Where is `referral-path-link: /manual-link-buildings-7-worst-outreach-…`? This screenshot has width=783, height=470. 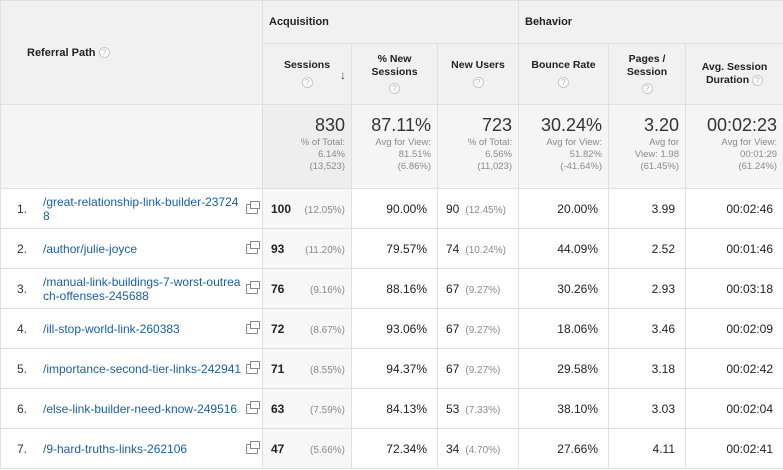 referral-path-link: /manual-link-buildings-7-worst-outreach-… is located at coordinates (142, 288).